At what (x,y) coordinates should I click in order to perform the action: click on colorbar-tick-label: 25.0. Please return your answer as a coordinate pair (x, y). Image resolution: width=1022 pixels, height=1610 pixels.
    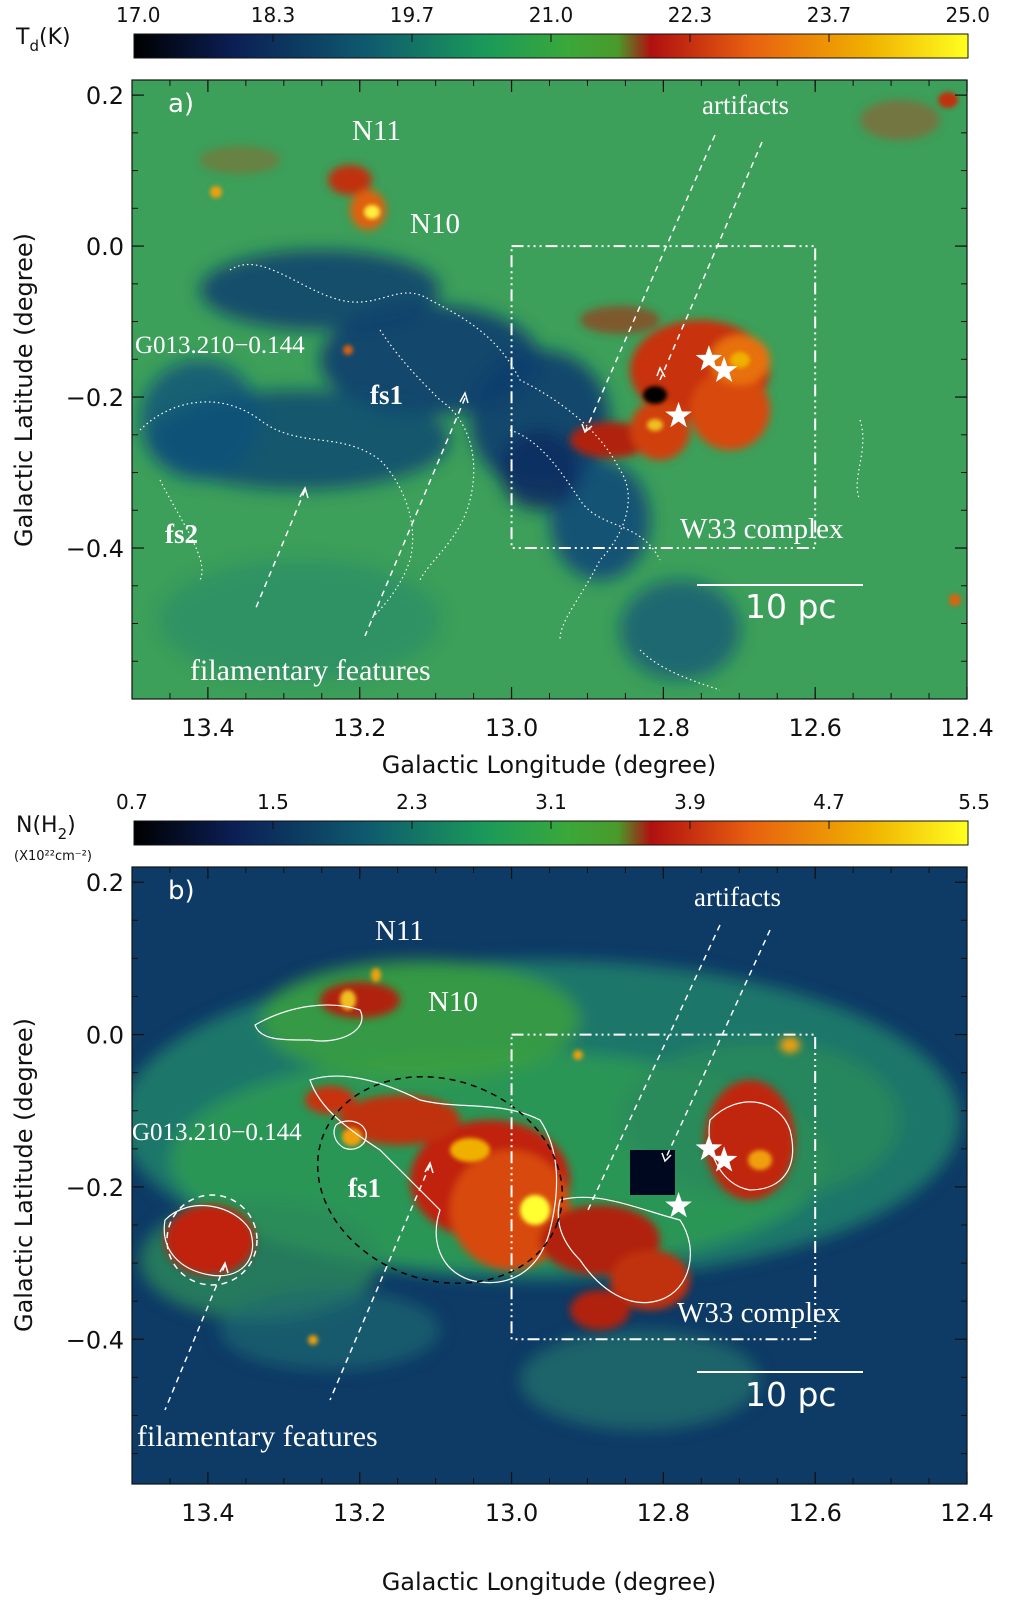
    Looking at the image, I should click on (967, 15).